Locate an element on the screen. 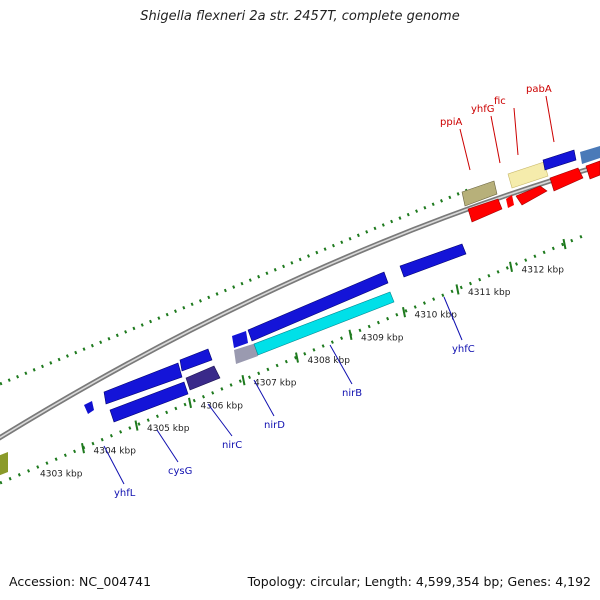  gene-label-yhfC: yhfC is located at coordinates (463, 349).